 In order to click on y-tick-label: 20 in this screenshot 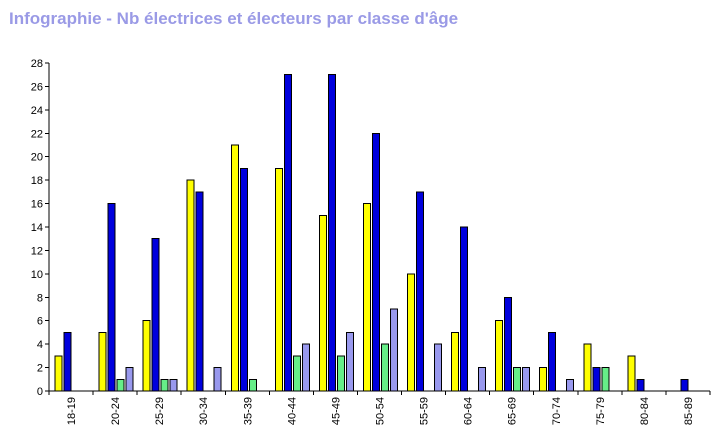, I will do `click(37, 158)`.